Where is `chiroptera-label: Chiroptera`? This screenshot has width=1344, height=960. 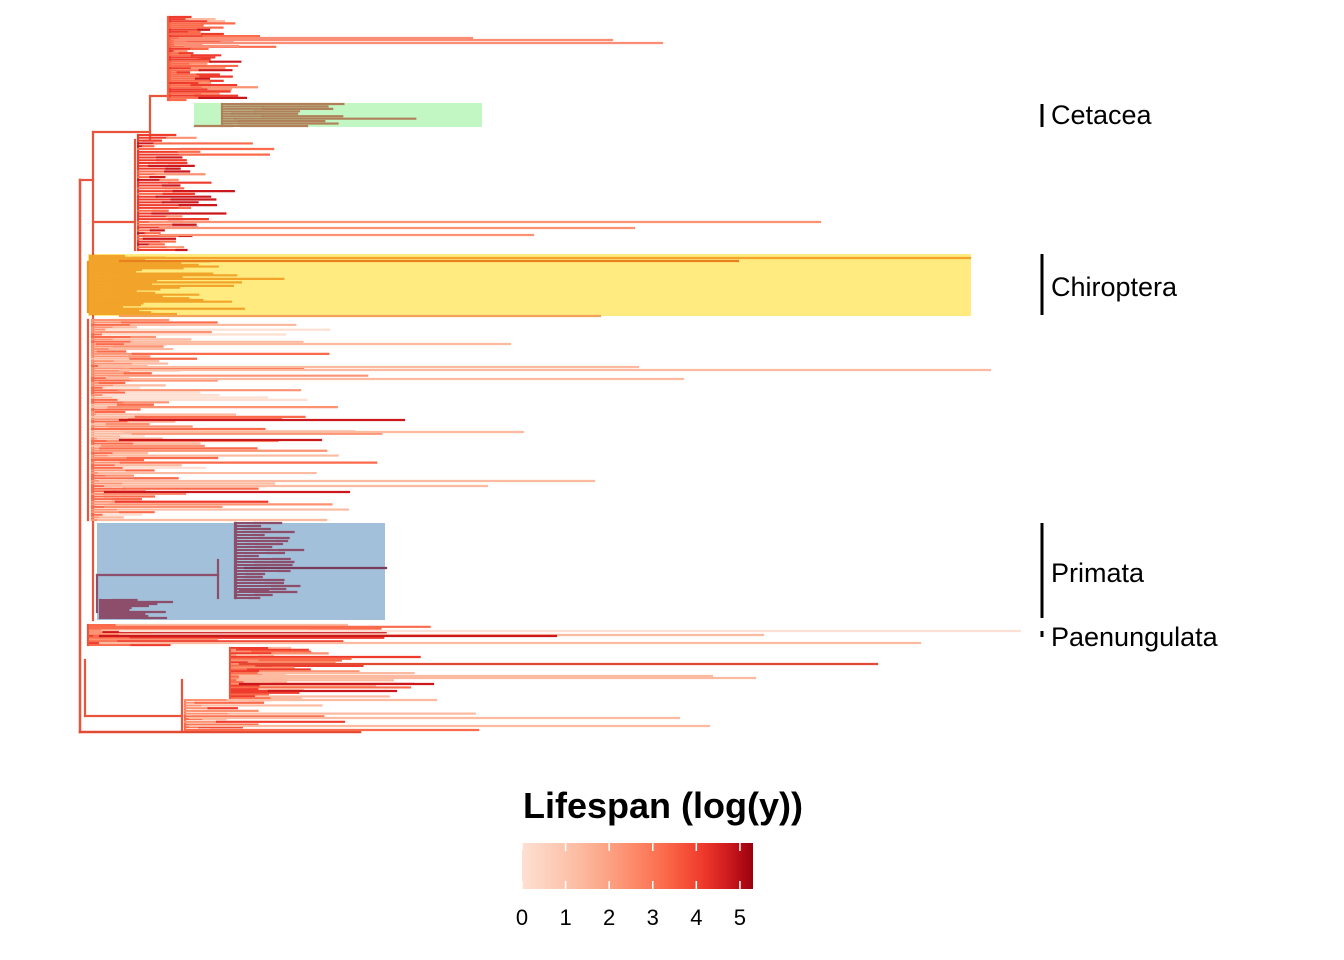 chiroptera-label: Chiroptera is located at coordinates (1114, 287).